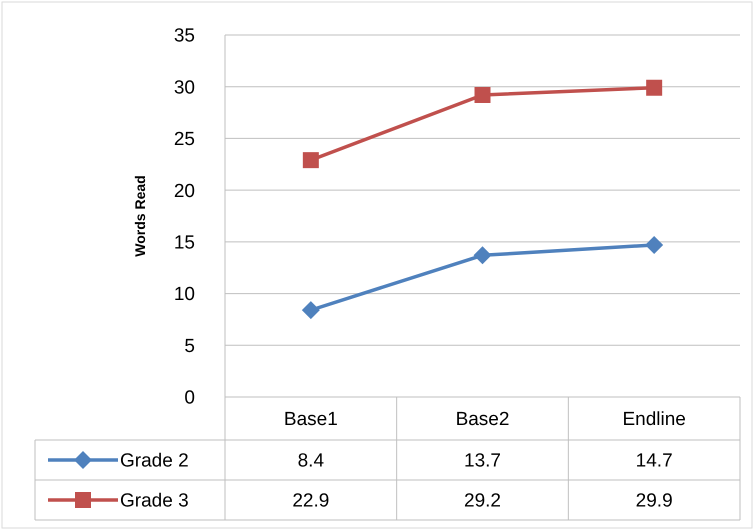 The height and width of the screenshot is (530, 754). Describe the element at coordinates (311, 461) in the screenshot. I see `data-label: 8.4` at that location.